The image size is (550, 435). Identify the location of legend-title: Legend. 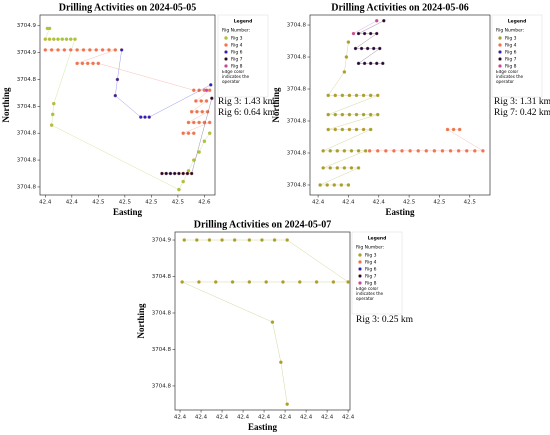
(243, 22).